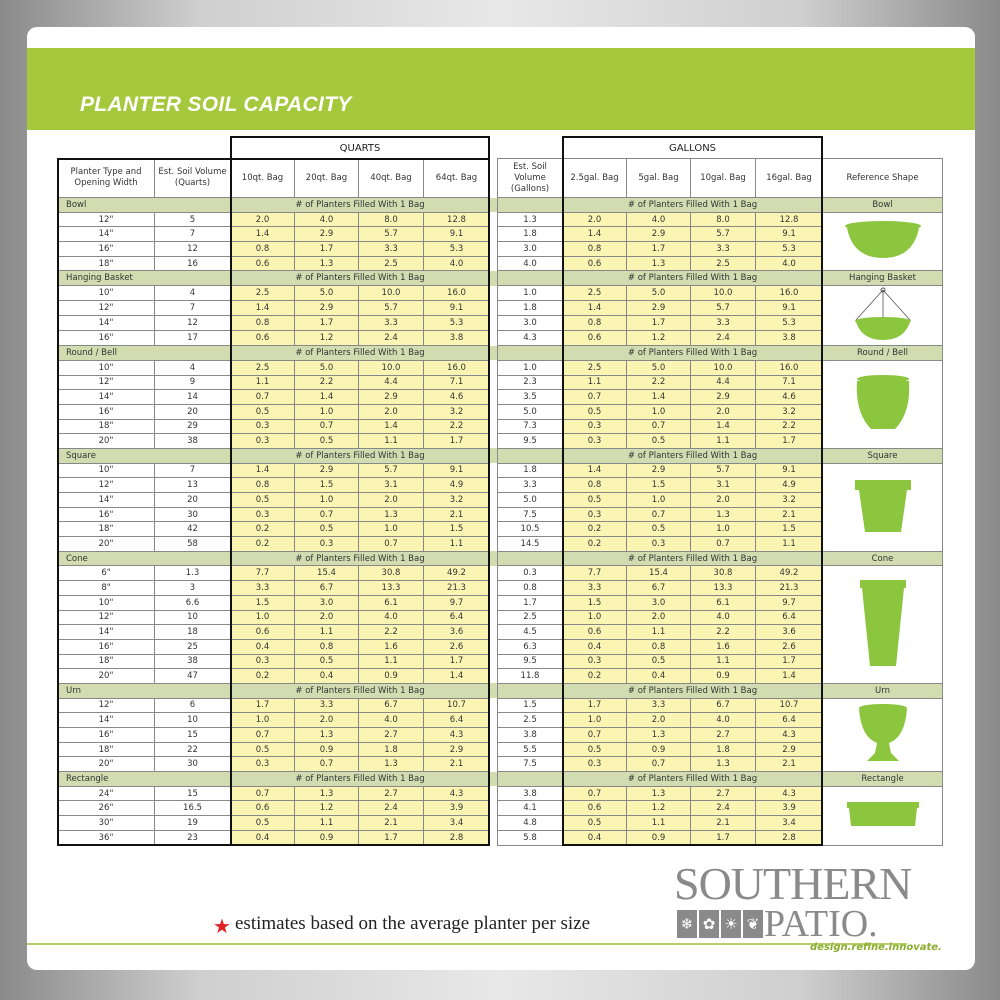  I want to click on table-row: 12" 5 2.0 4.0 8.0 12.8 1.3 2.0 4.0 8.0 12.8, so click(500, 241).